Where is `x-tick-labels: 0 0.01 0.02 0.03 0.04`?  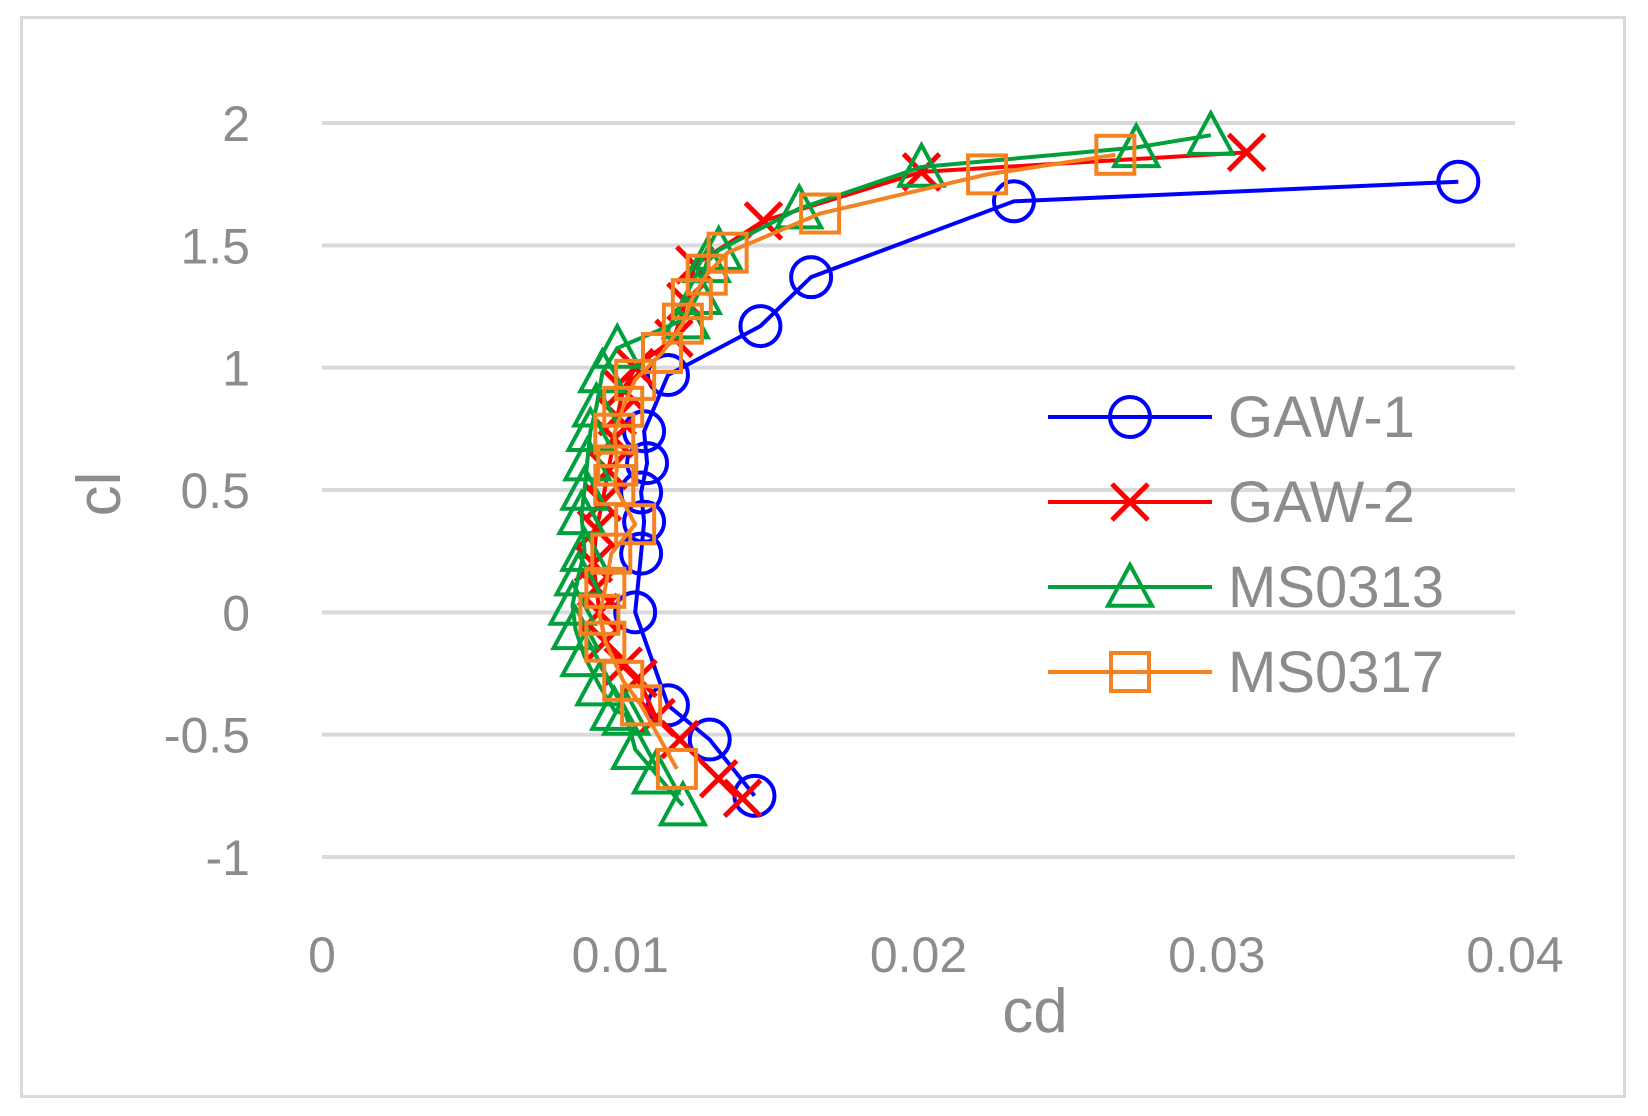 x-tick-labels: 0 0.01 0.02 0.03 0.04 is located at coordinates (936, 955).